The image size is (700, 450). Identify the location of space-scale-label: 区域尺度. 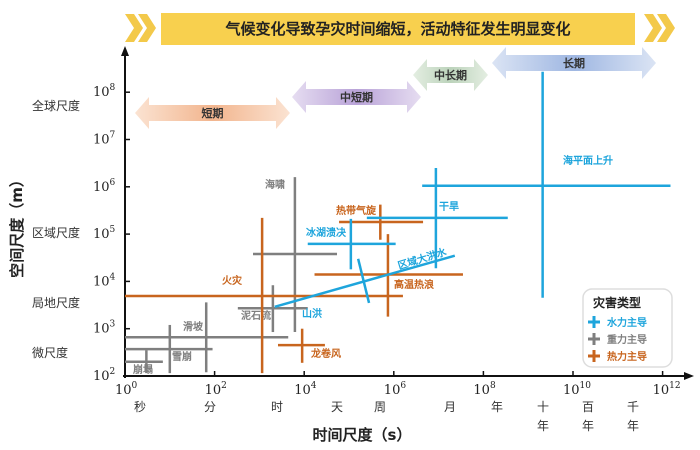
(56, 232).